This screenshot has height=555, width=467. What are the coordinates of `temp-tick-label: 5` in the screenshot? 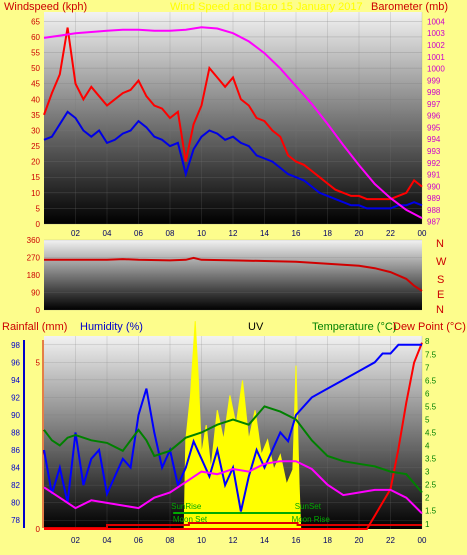 It's located at (427, 419).